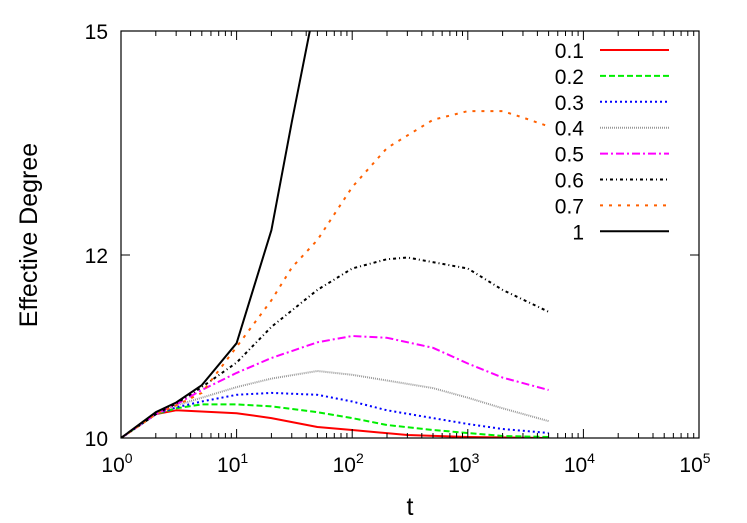 The image size is (747, 523). Describe the element at coordinates (569, 103) in the screenshot. I see `legend-label: 0.3` at that location.